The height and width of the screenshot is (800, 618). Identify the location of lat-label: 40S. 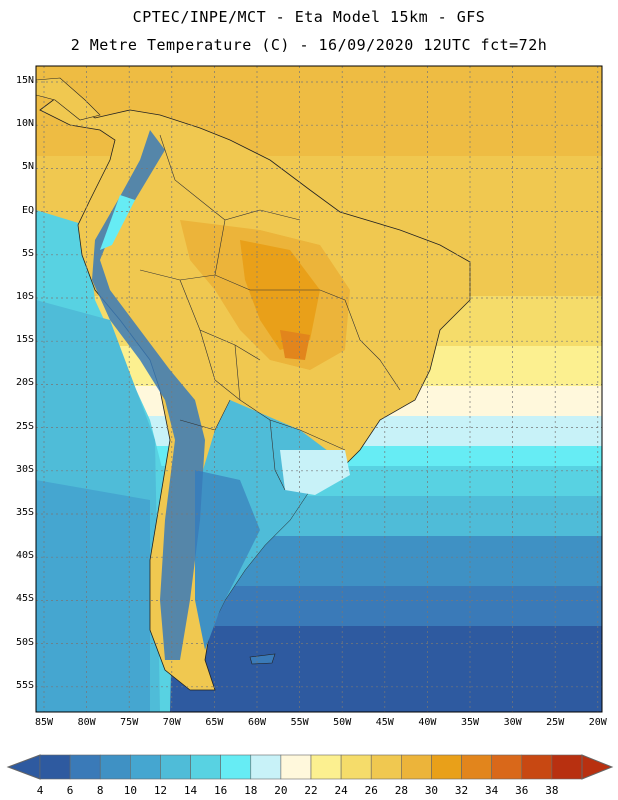
(24, 556).